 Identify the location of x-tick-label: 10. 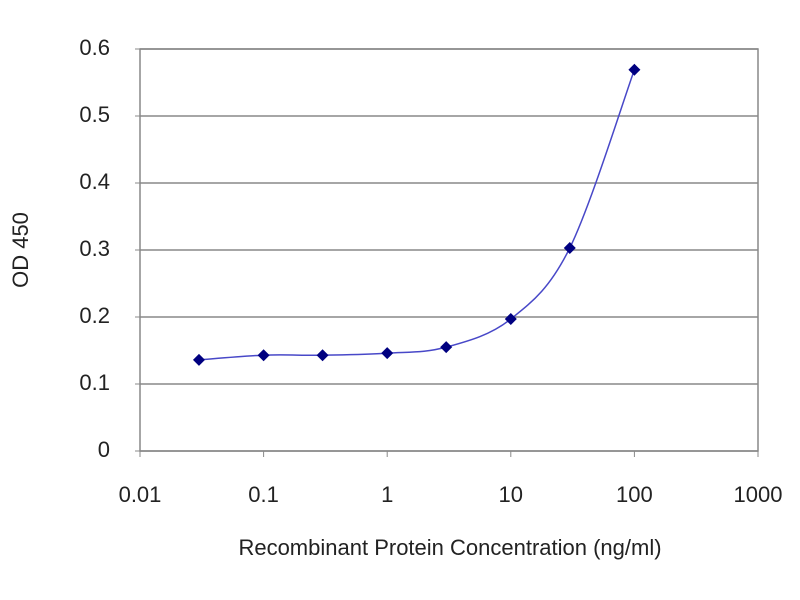
(511, 494).